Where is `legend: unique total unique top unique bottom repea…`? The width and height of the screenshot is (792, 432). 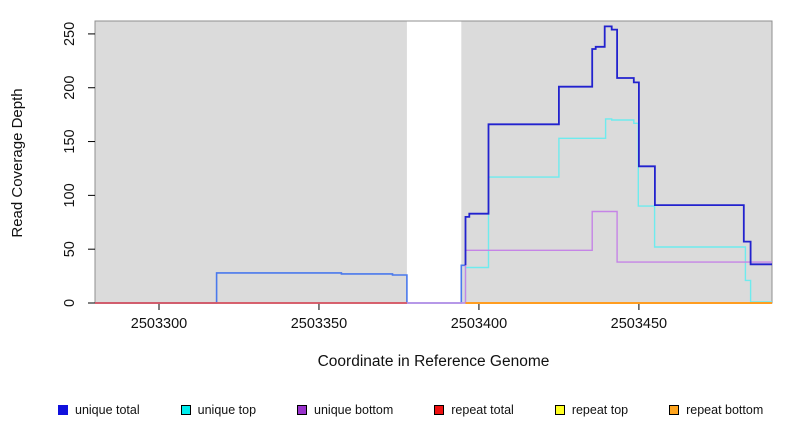 legend: unique total unique top unique bottom repea… is located at coordinates (396, 410).